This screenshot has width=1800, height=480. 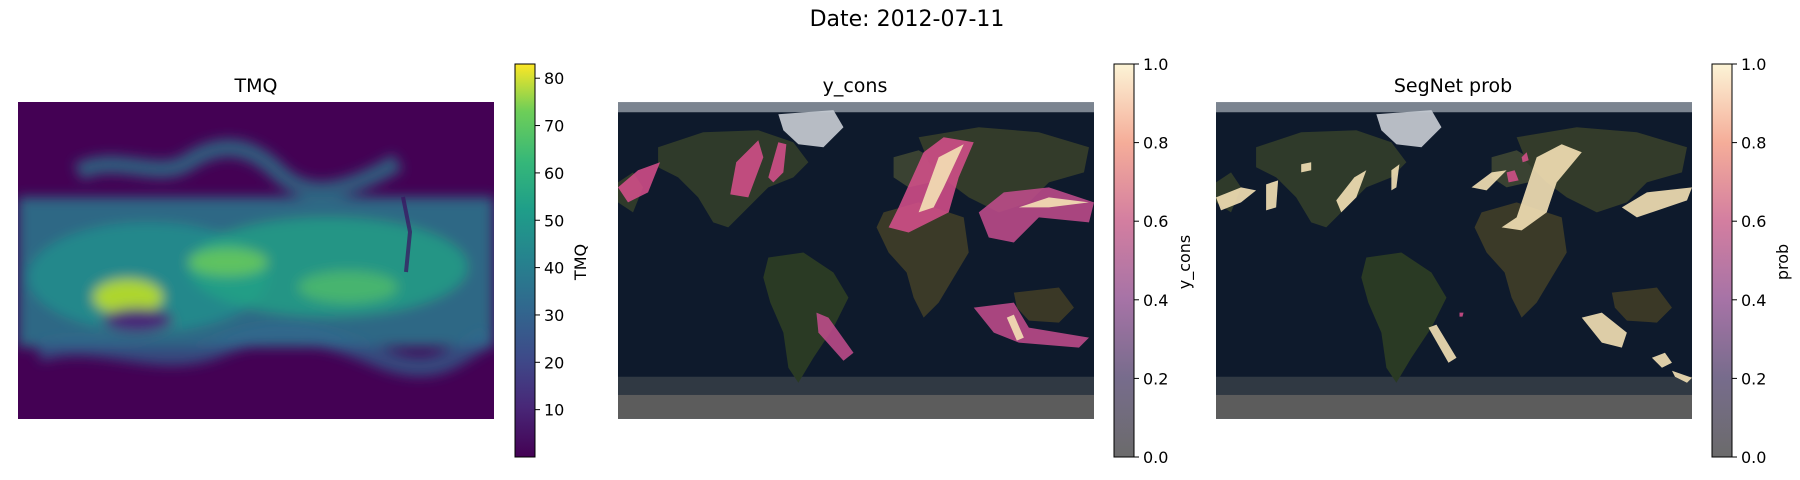 What do you see at coordinates (580, 262) in the screenshot?
I see `colorbar-label: TMQ` at bounding box center [580, 262].